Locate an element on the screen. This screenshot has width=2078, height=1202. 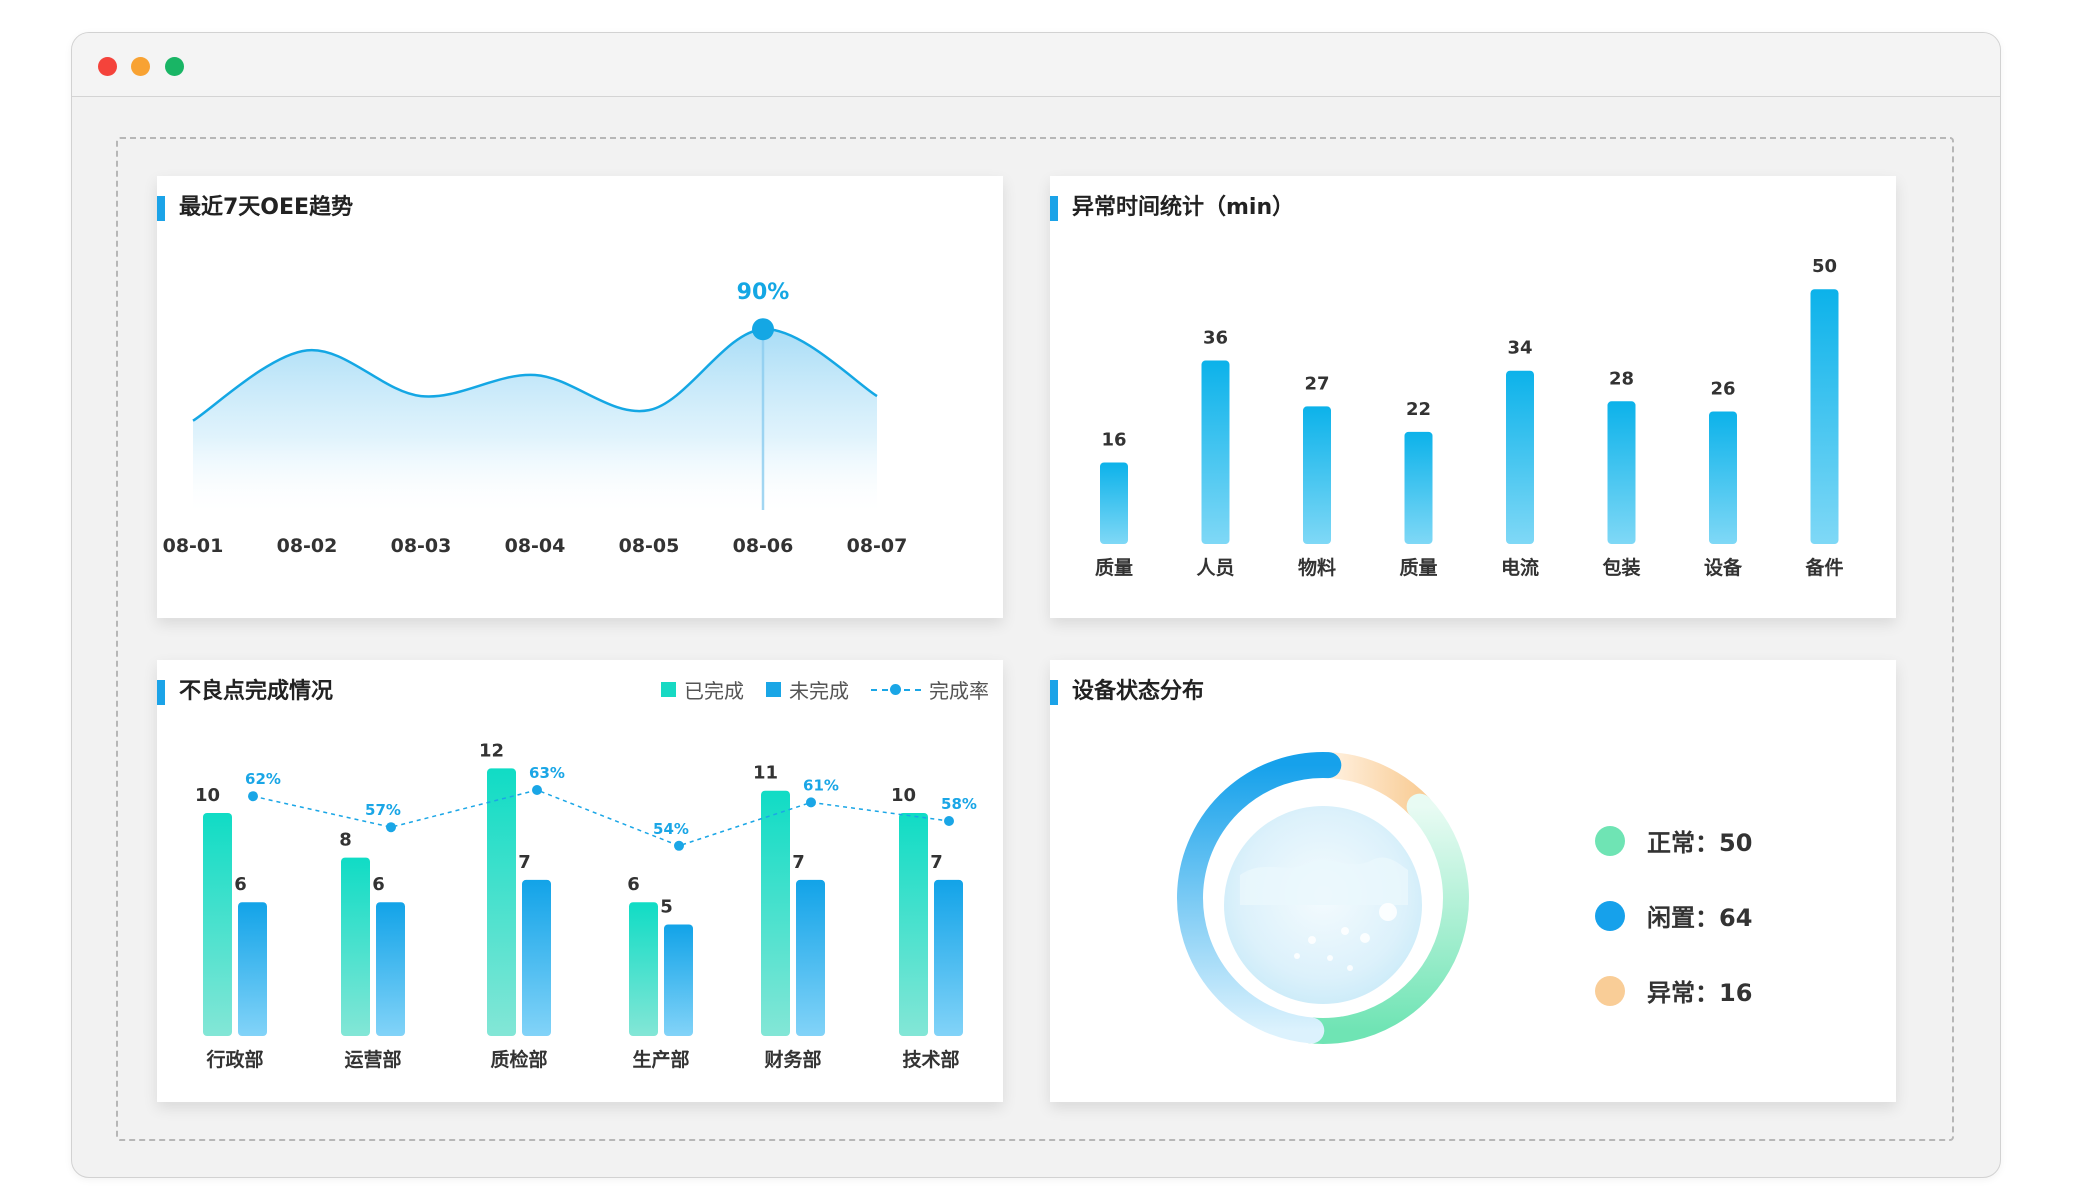
defect-legend: 已完成 未完成 完成率 is located at coordinates (825, 689).